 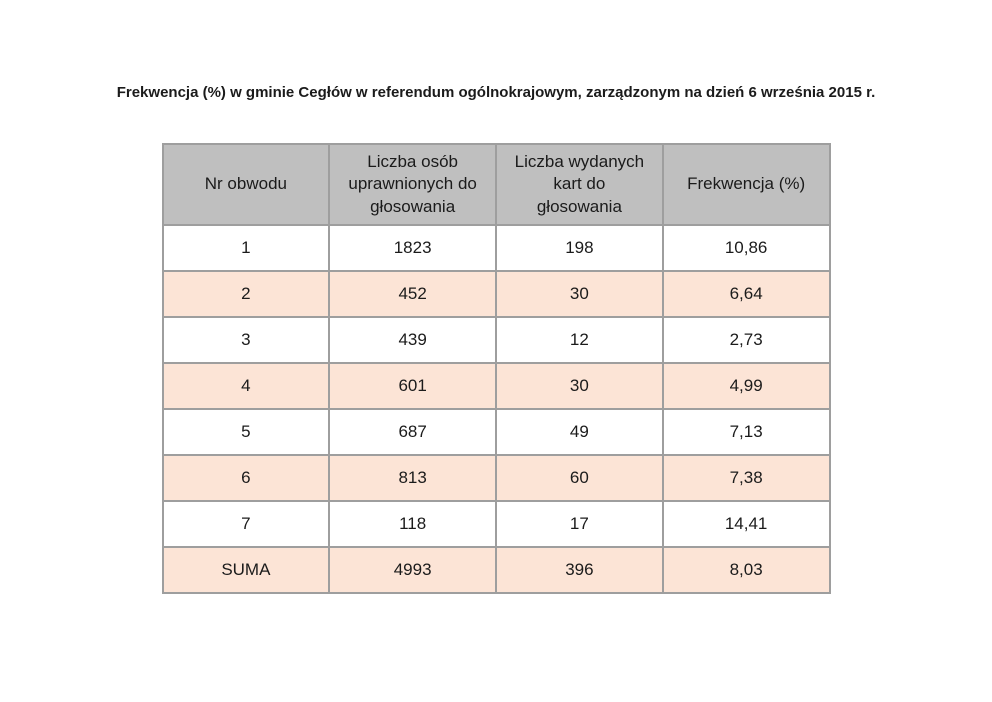 What do you see at coordinates (412, 386) in the screenshot?
I see `cell-uprawnieni: 601` at bounding box center [412, 386].